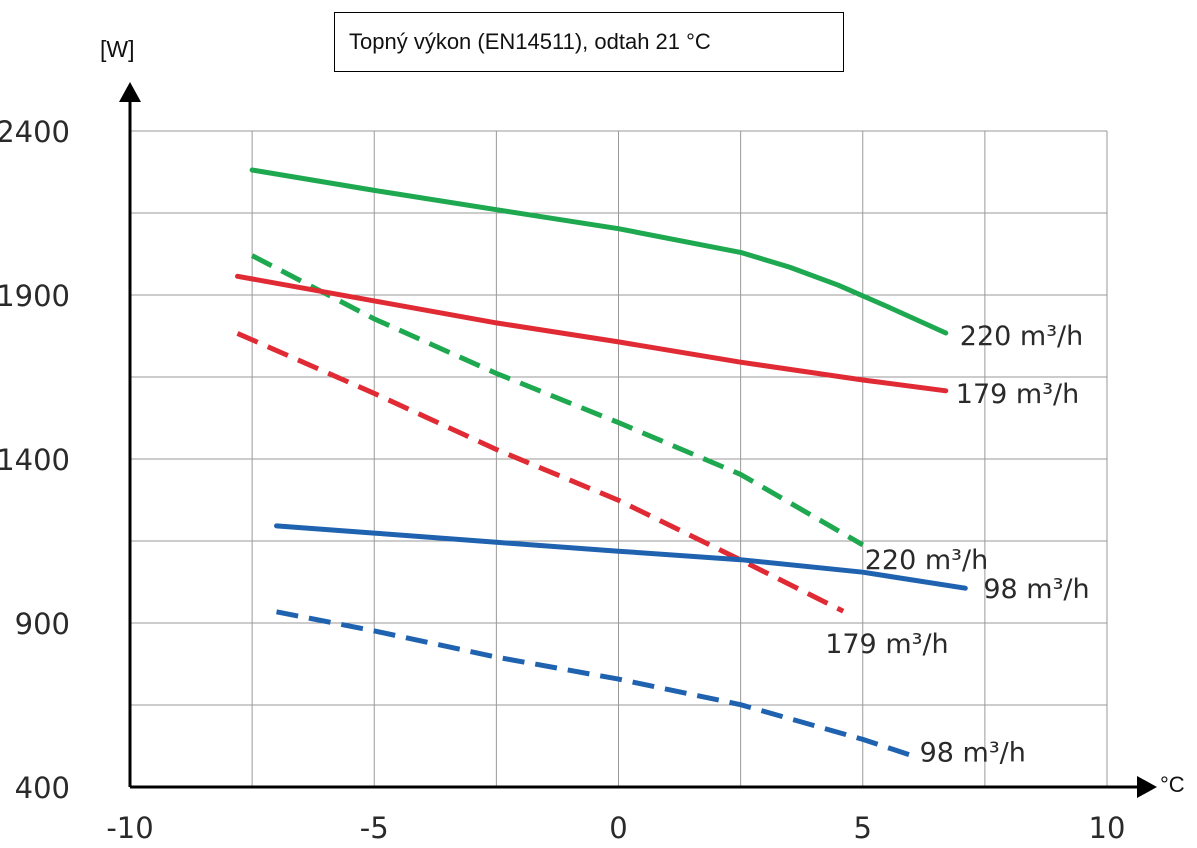 The width and height of the screenshot is (1197, 848). Describe the element at coordinates (1172, 784) in the screenshot. I see `x-axis-unit-label: °C` at that location.